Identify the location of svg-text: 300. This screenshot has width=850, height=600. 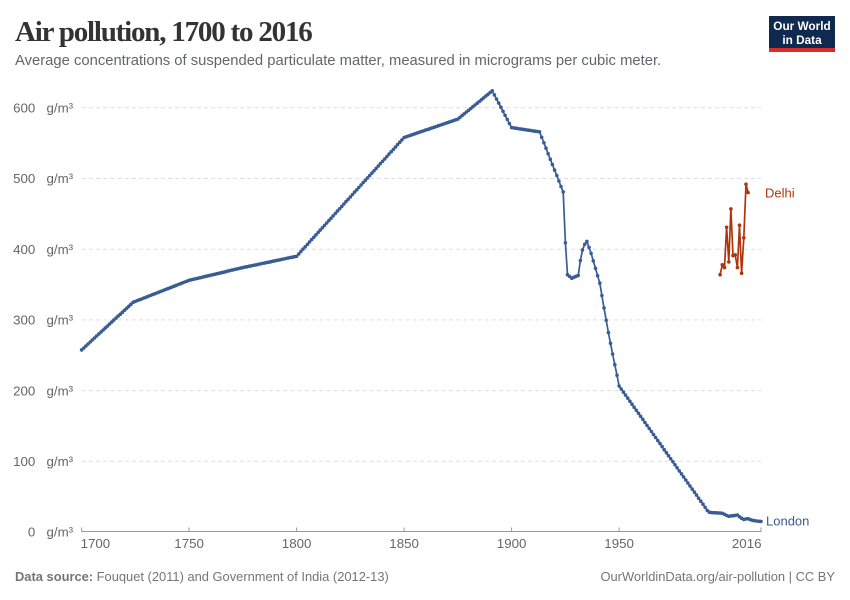
(24, 320).